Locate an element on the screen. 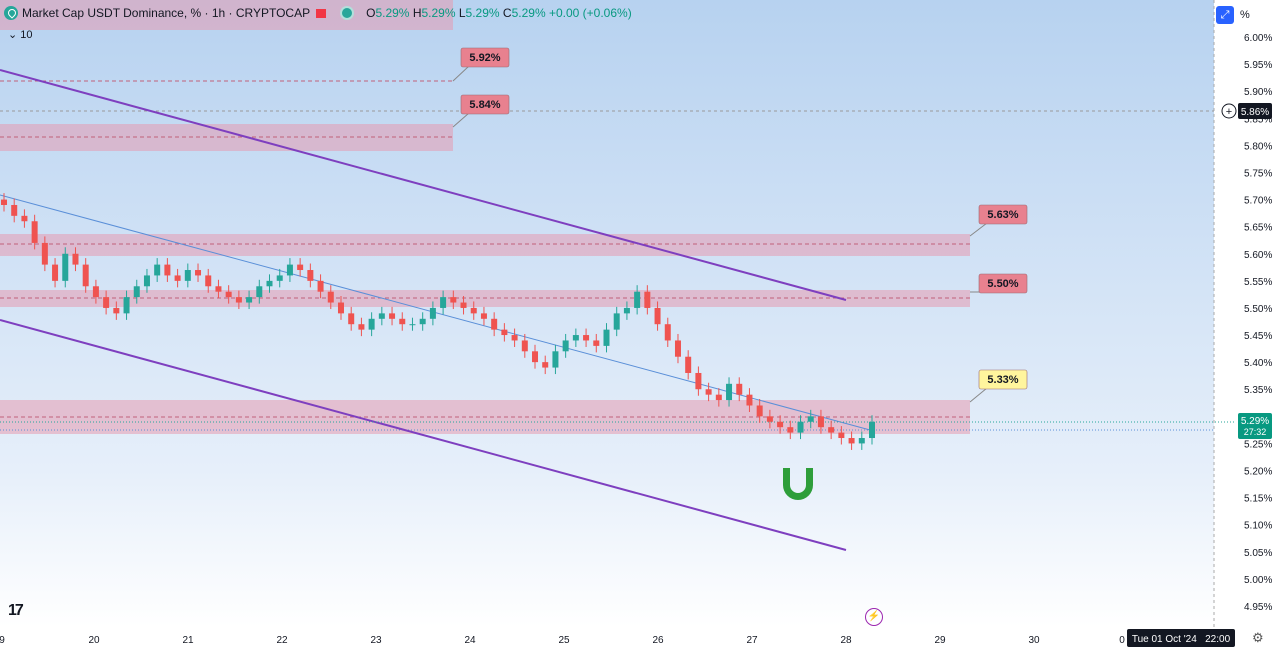 The image size is (1280, 649). low-label: L is located at coordinates (462, 13).